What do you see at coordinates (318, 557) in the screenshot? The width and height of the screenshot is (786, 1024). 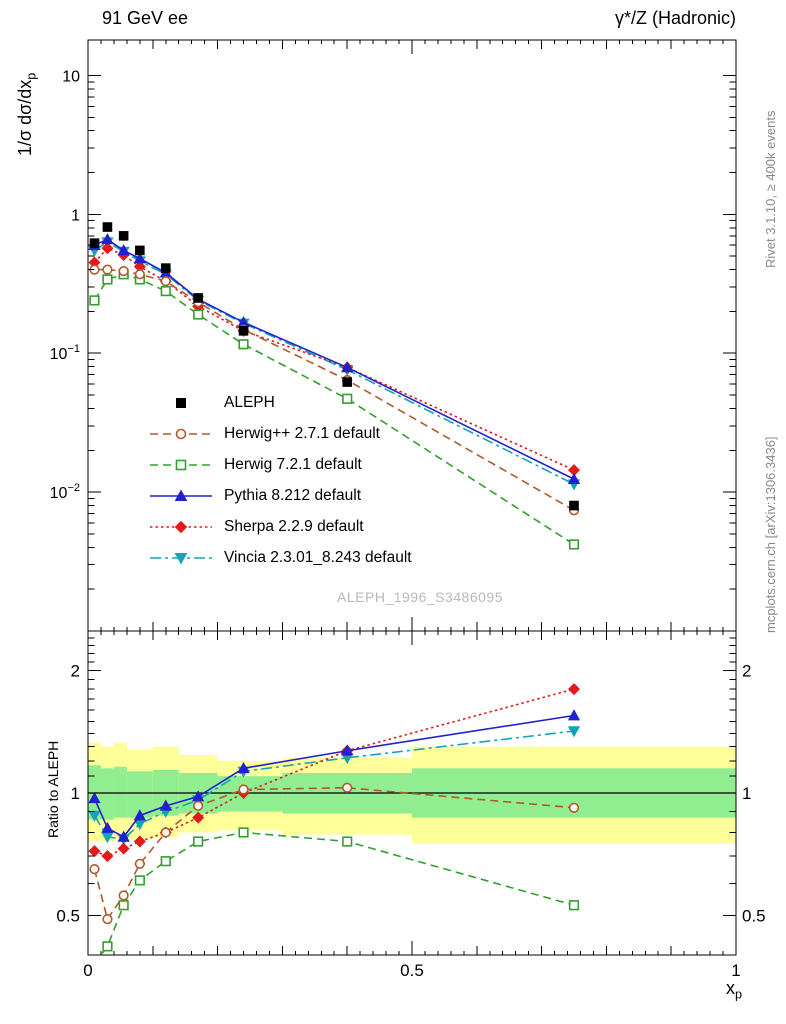 I see `legend-label: Vincia 2.3.01_8.243 default` at bounding box center [318, 557].